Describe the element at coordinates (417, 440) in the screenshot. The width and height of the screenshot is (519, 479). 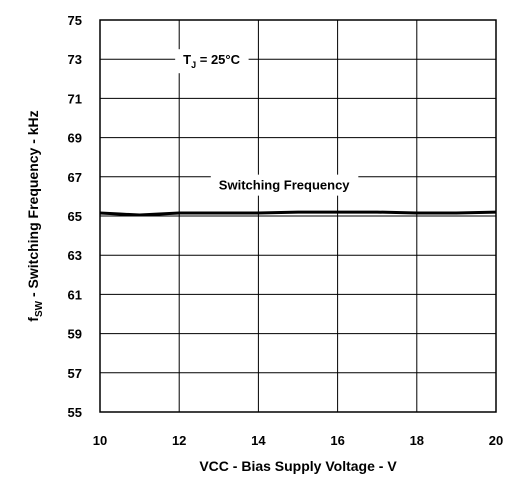
I see `x-tick-label: 18` at that location.